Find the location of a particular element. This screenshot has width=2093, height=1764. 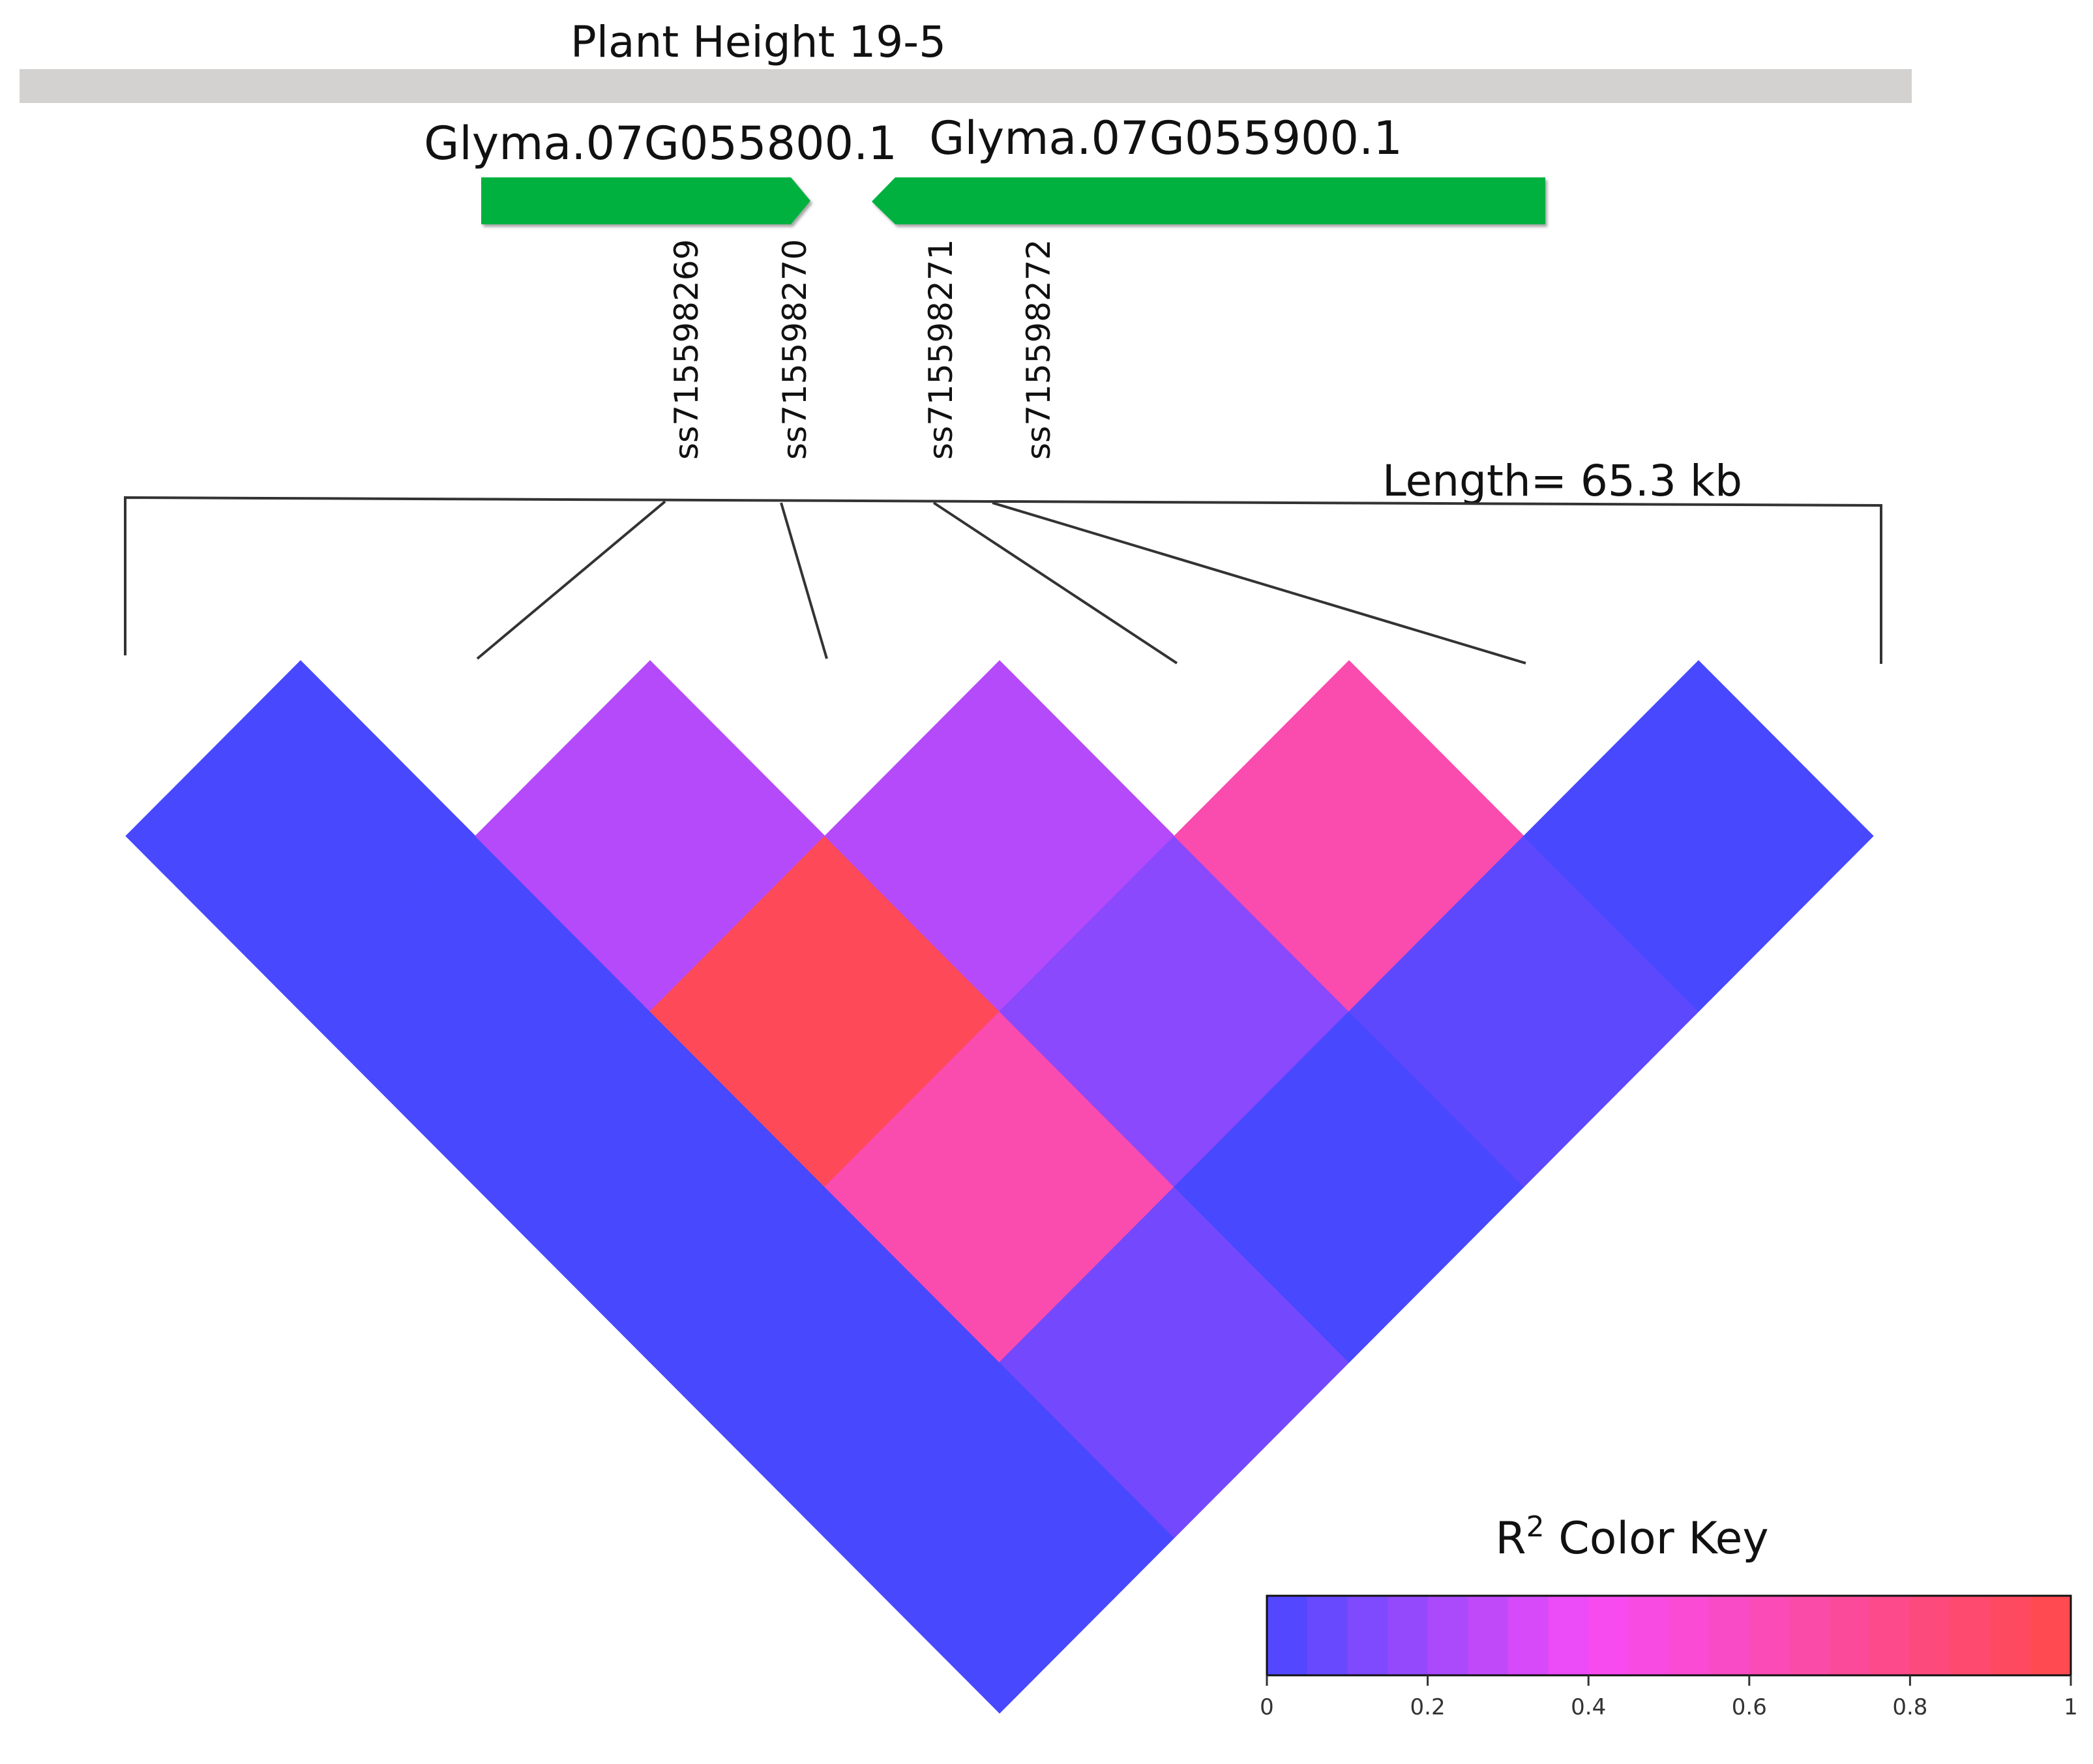

color-key: R2 Color Key 0 0.2 0.4 0.6 0.8 1 is located at coordinates (1669, 1615).